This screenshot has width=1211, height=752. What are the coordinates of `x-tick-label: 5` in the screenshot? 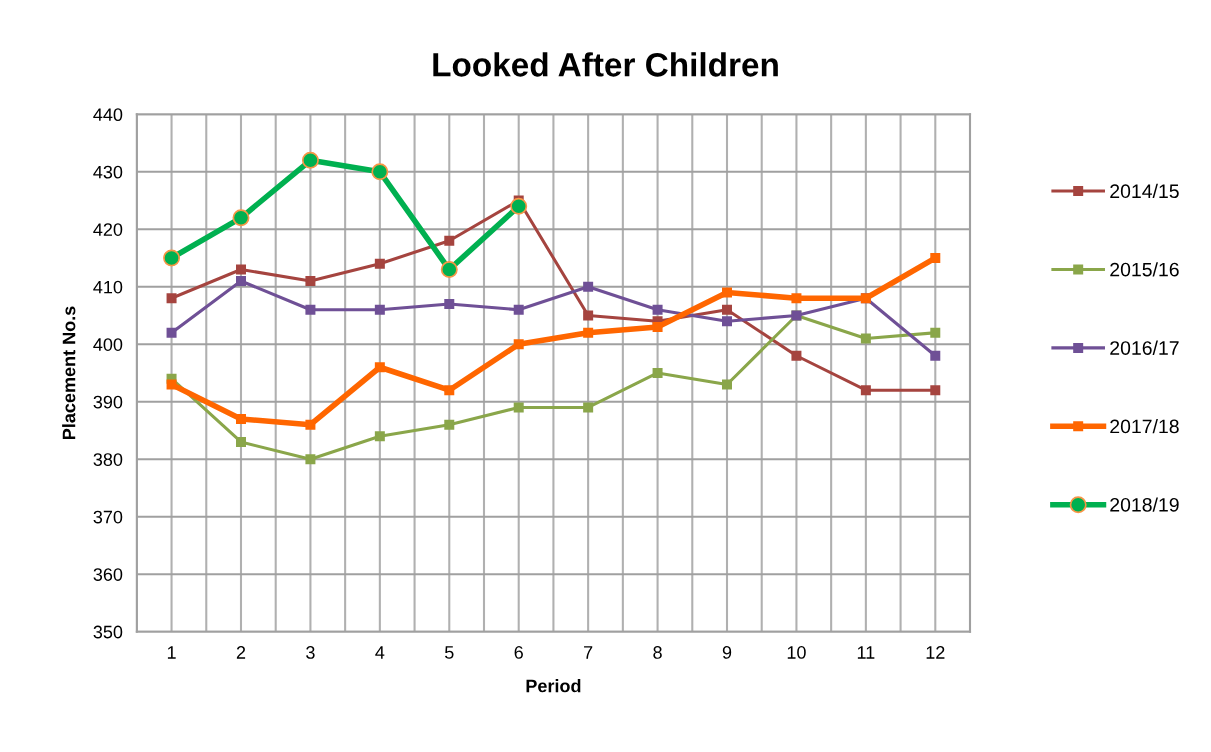 It's located at (449, 652).